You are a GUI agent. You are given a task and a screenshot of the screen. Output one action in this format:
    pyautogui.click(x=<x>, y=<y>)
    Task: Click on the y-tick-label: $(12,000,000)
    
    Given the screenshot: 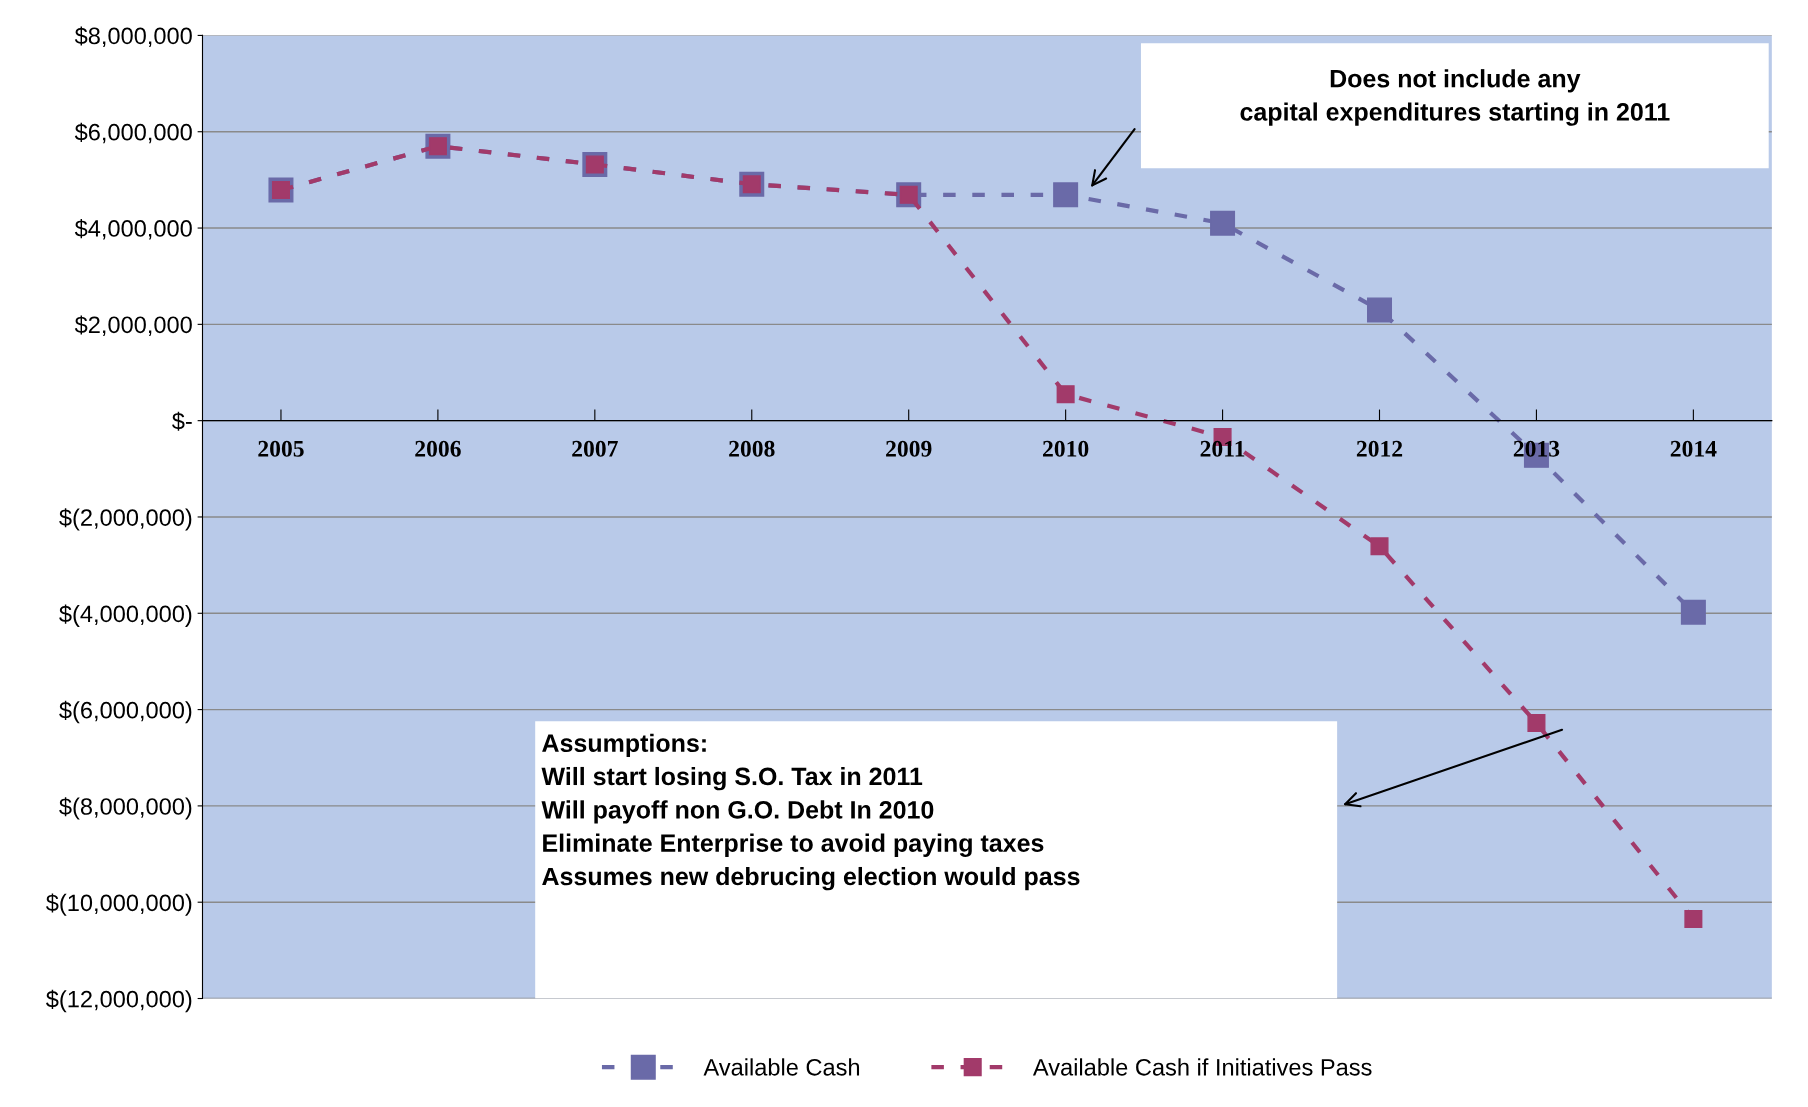 What is the action you would take?
    pyautogui.click(x=119, y=1001)
    